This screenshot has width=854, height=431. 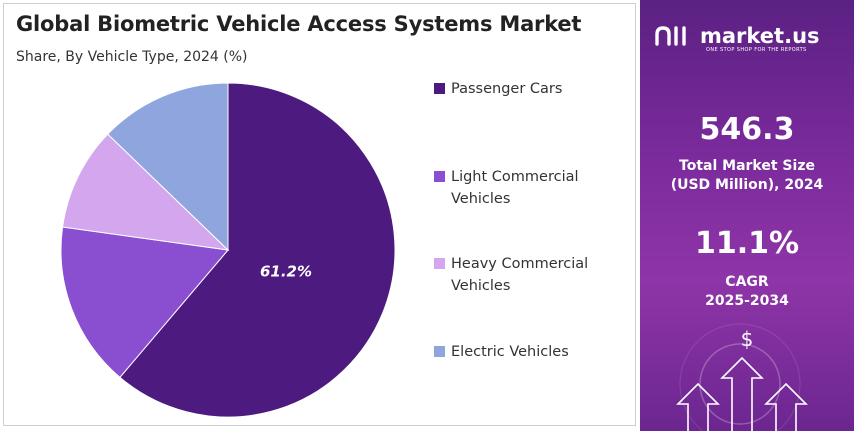 I want to click on legend-item: Heavy Commercial Vehicles, so click(x=522, y=275).